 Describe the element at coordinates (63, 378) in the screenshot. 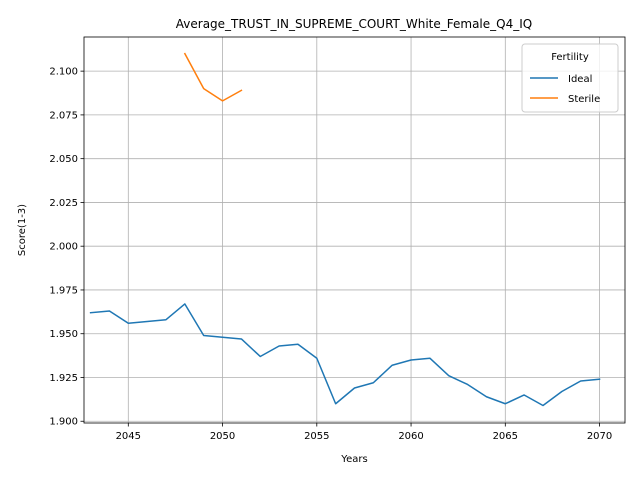

I see `y-tick-label: 1.925` at that location.